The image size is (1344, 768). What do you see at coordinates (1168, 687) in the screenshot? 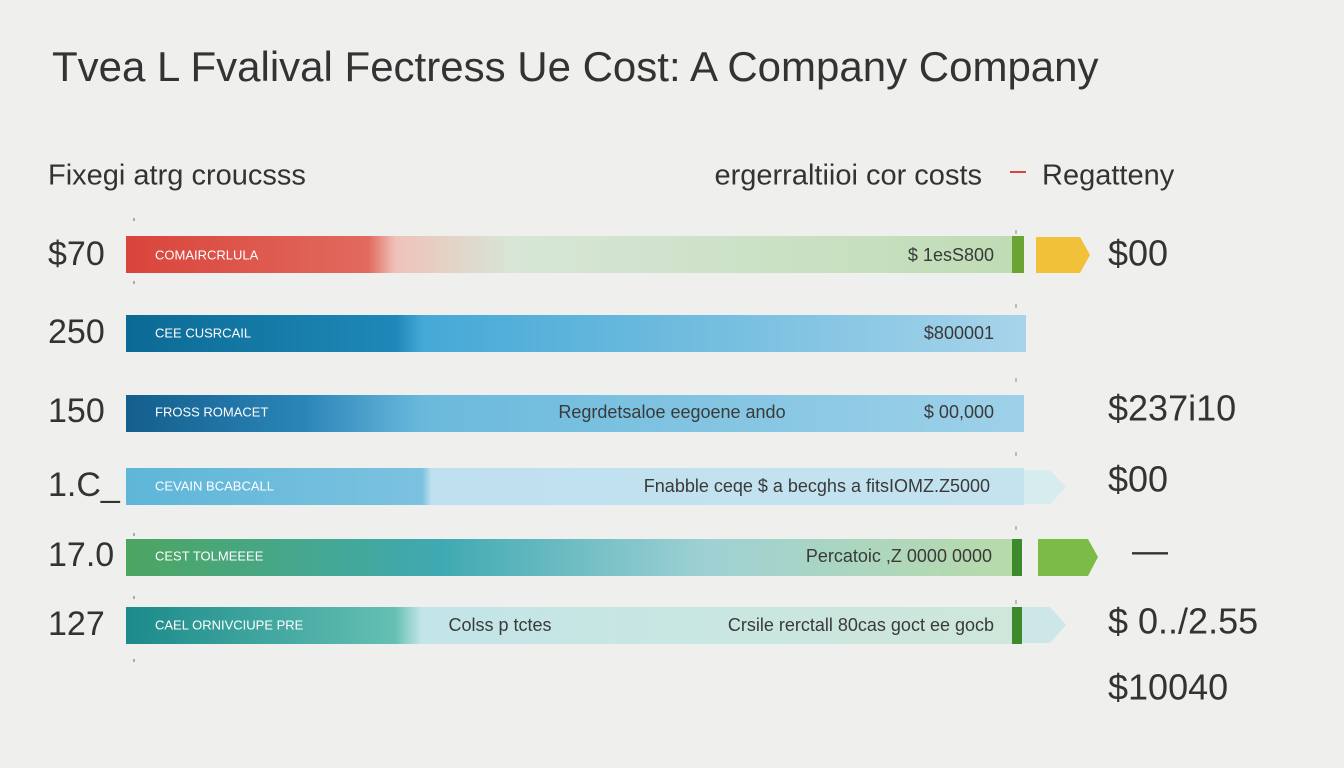
I see `footer-value: $10040` at bounding box center [1168, 687].